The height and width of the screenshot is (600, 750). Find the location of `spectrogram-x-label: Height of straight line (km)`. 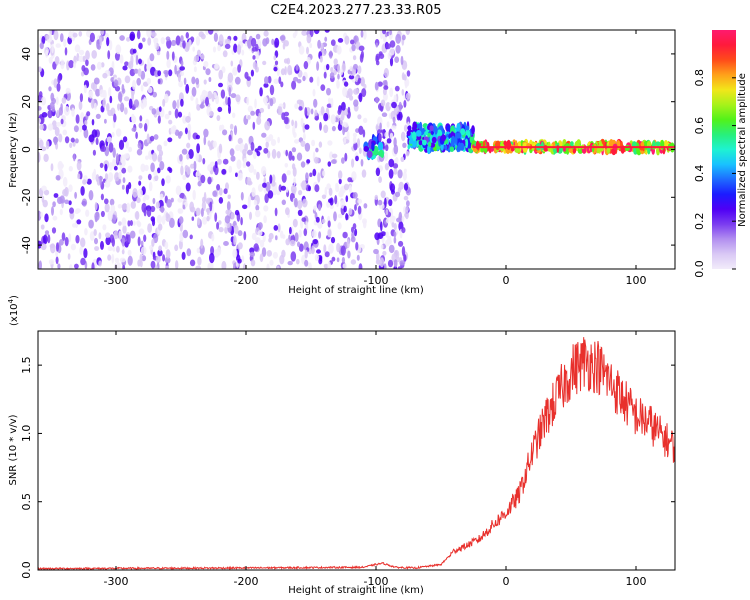

spectrogram-x-label: Height of straight line (km) is located at coordinates (356, 290).